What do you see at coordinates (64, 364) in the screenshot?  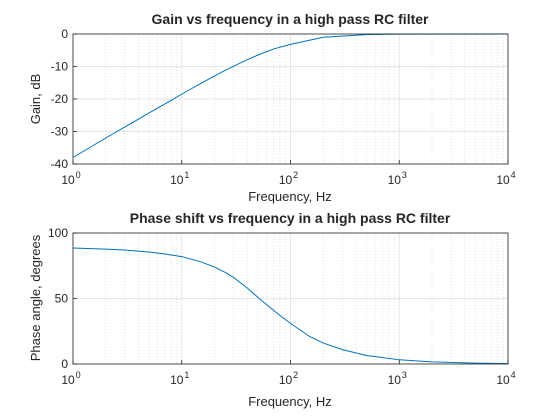 I see `phase-y-tick-label: 0` at bounding box center [64, 364].